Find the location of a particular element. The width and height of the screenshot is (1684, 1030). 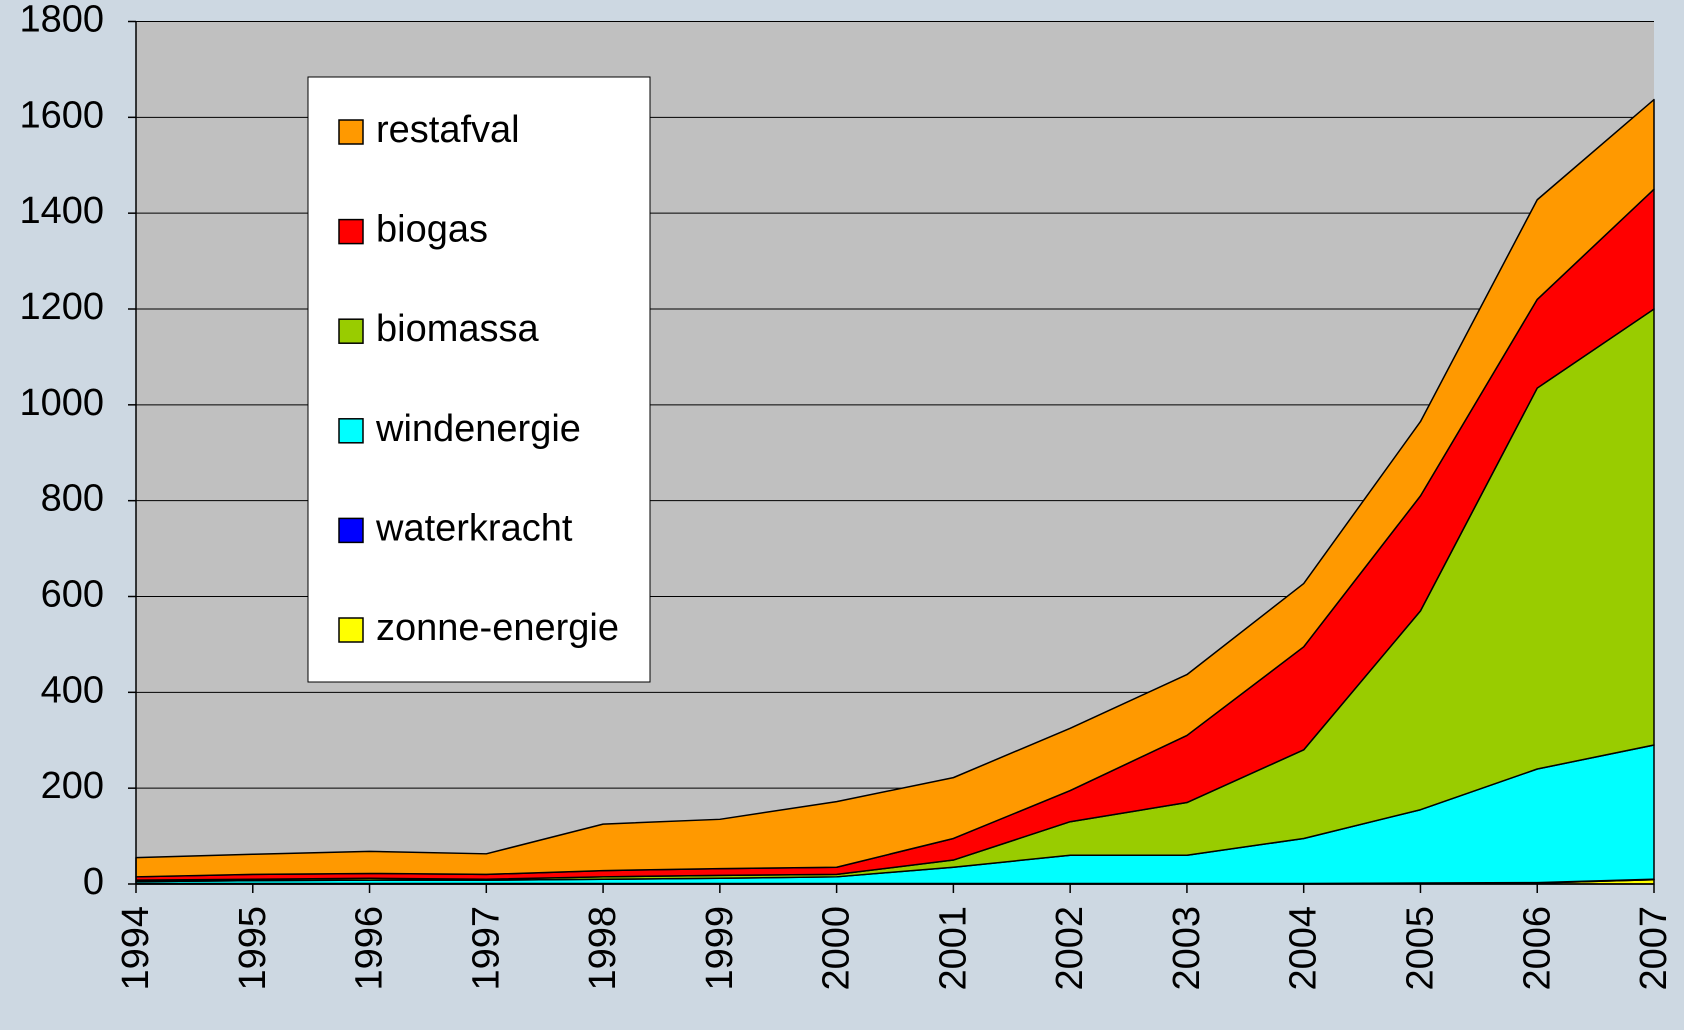

legend-label: windenergie is located at coordinates (478, 429).